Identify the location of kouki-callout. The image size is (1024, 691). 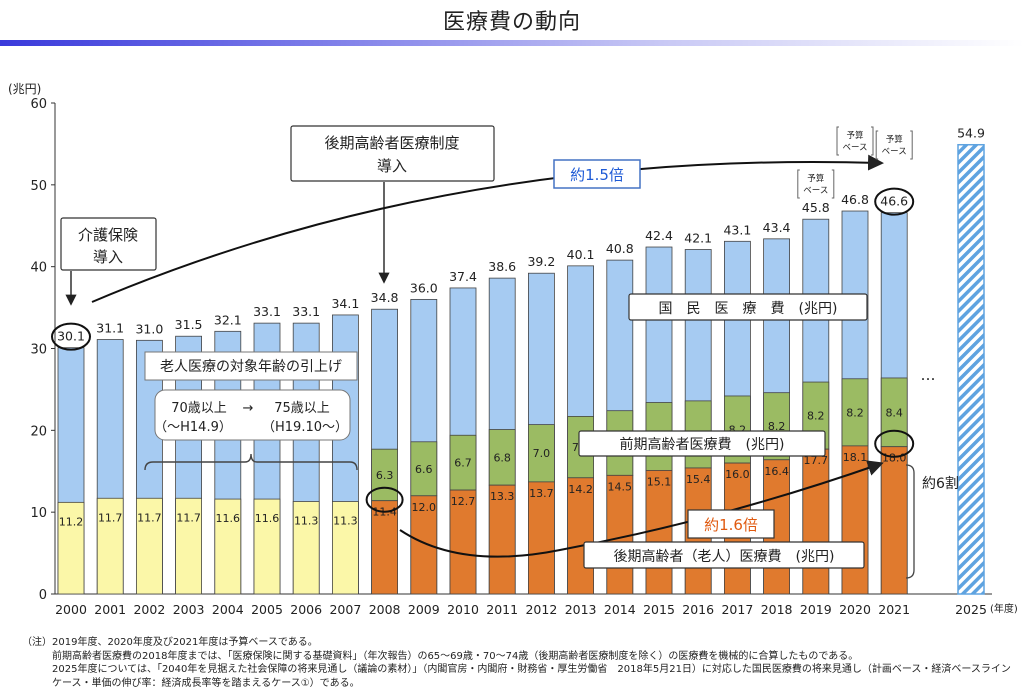
(392, 153).